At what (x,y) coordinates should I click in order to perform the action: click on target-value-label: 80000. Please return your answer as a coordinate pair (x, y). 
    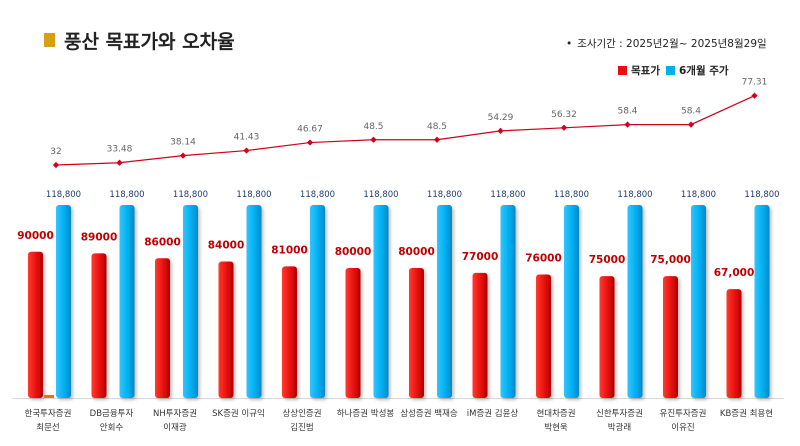
    Looking at the image, I should click on (416, 252).